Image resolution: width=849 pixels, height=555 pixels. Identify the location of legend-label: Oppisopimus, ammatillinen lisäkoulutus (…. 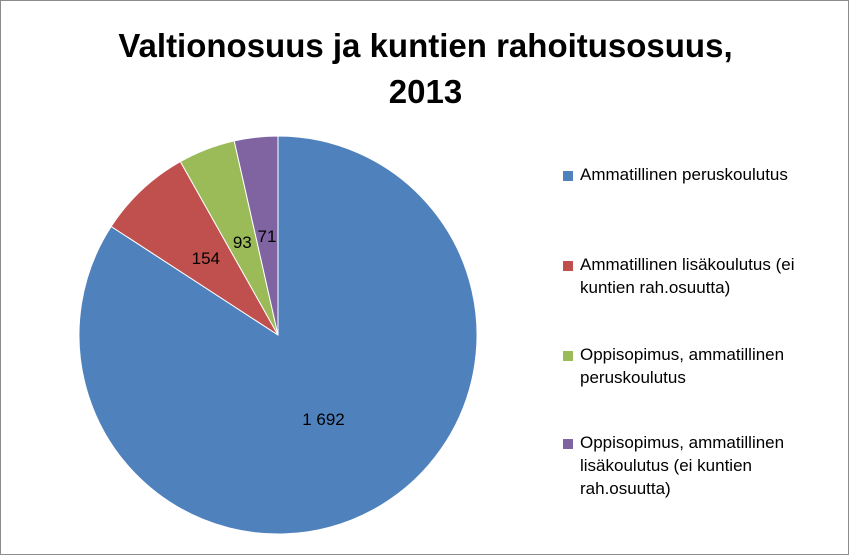
(682, 465).